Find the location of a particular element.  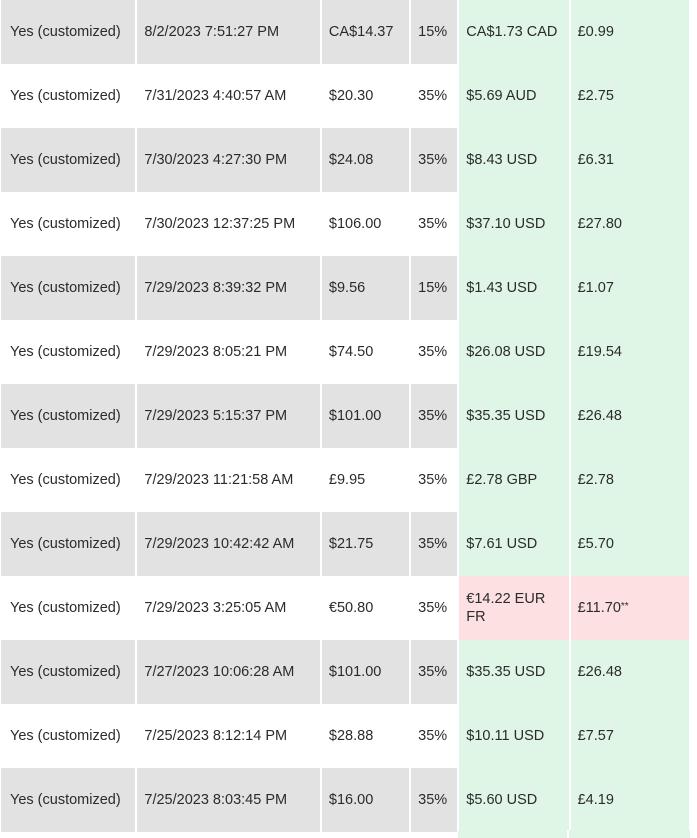

royalty-gbp-cell-text: £7.57 is located at coordinates (595, 736).